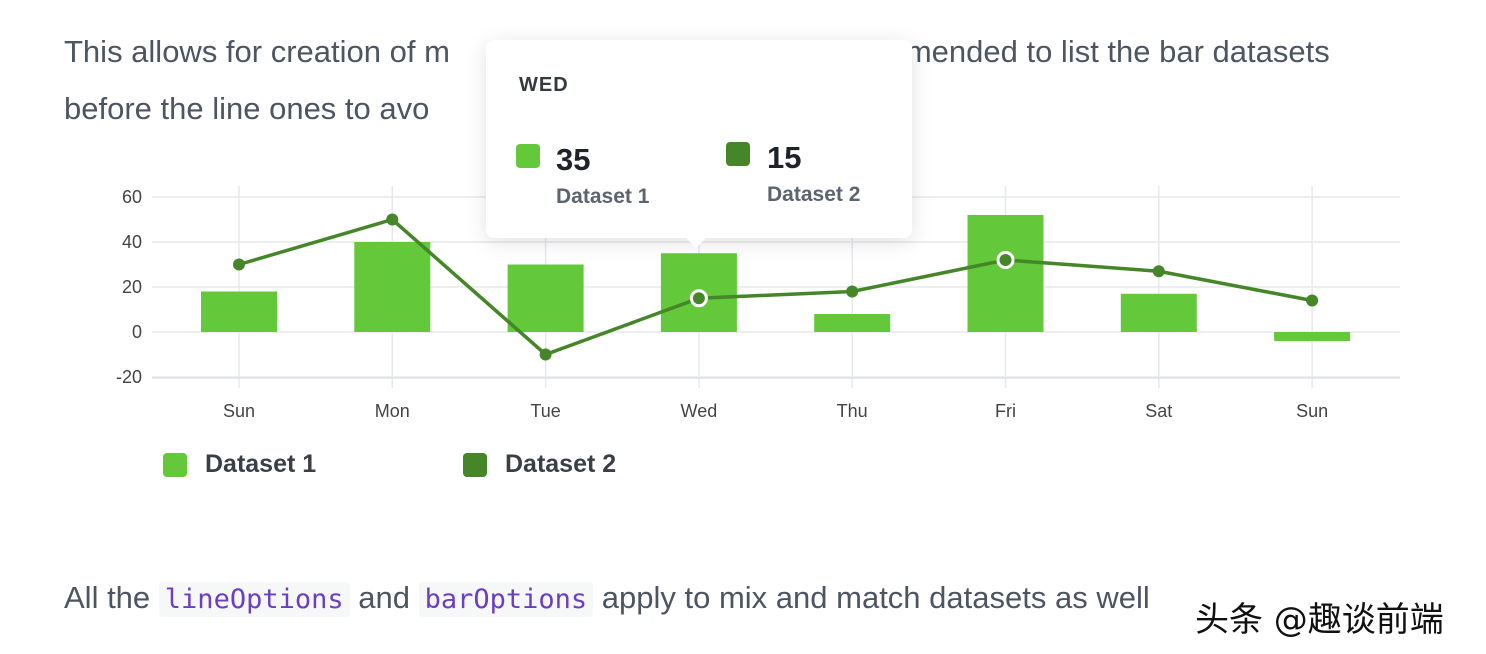  Describe the element at coordinates (132, 197) in the screenshot. I see `y-tick-label: 60` at that location.